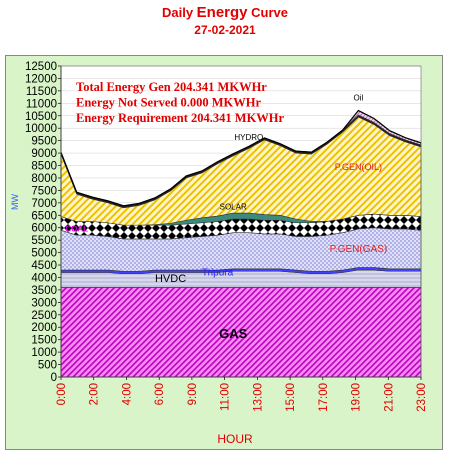  Describe the element at coordinates (41, 79) in the screenshot. I see `y-tick-label: 12000` at that location.